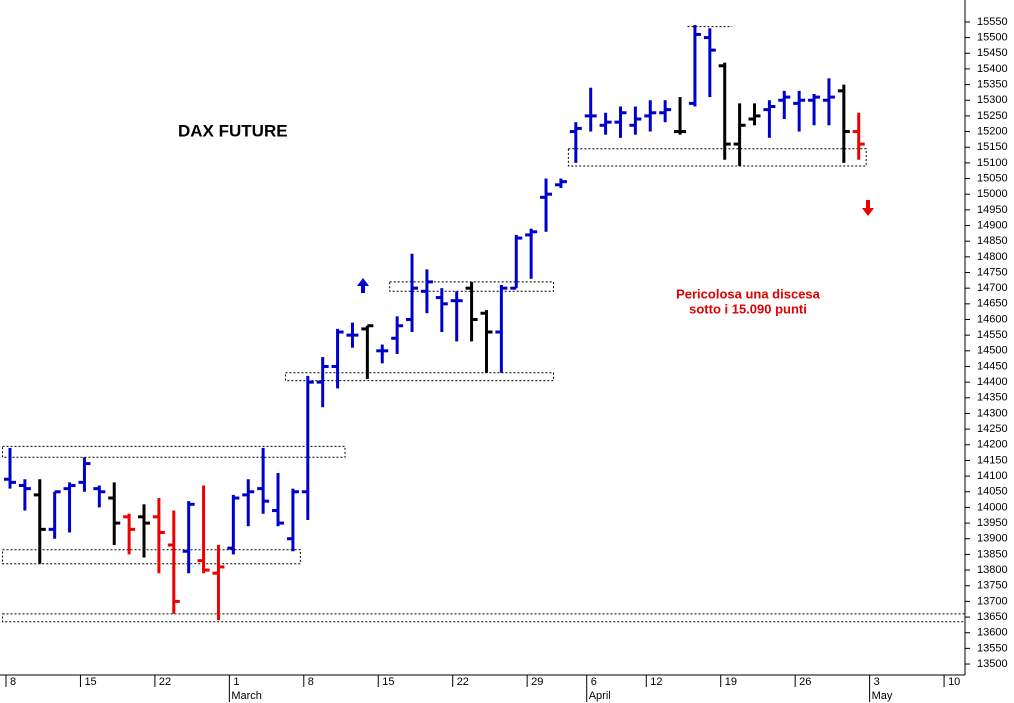 This screenshot has width=1014, height=703. Describe the element at coordinates (236, 682) in the screenshot. I see `x-tick-label: 1` at that location.